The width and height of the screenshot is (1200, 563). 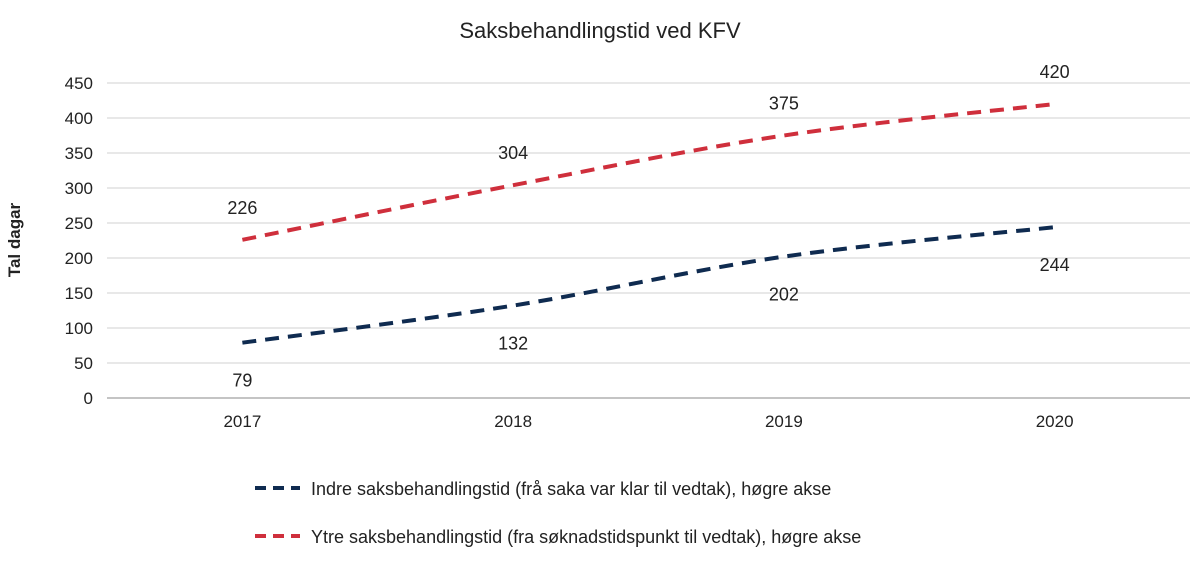 I want to click on data-label: 79, so click(x=242, y=381).